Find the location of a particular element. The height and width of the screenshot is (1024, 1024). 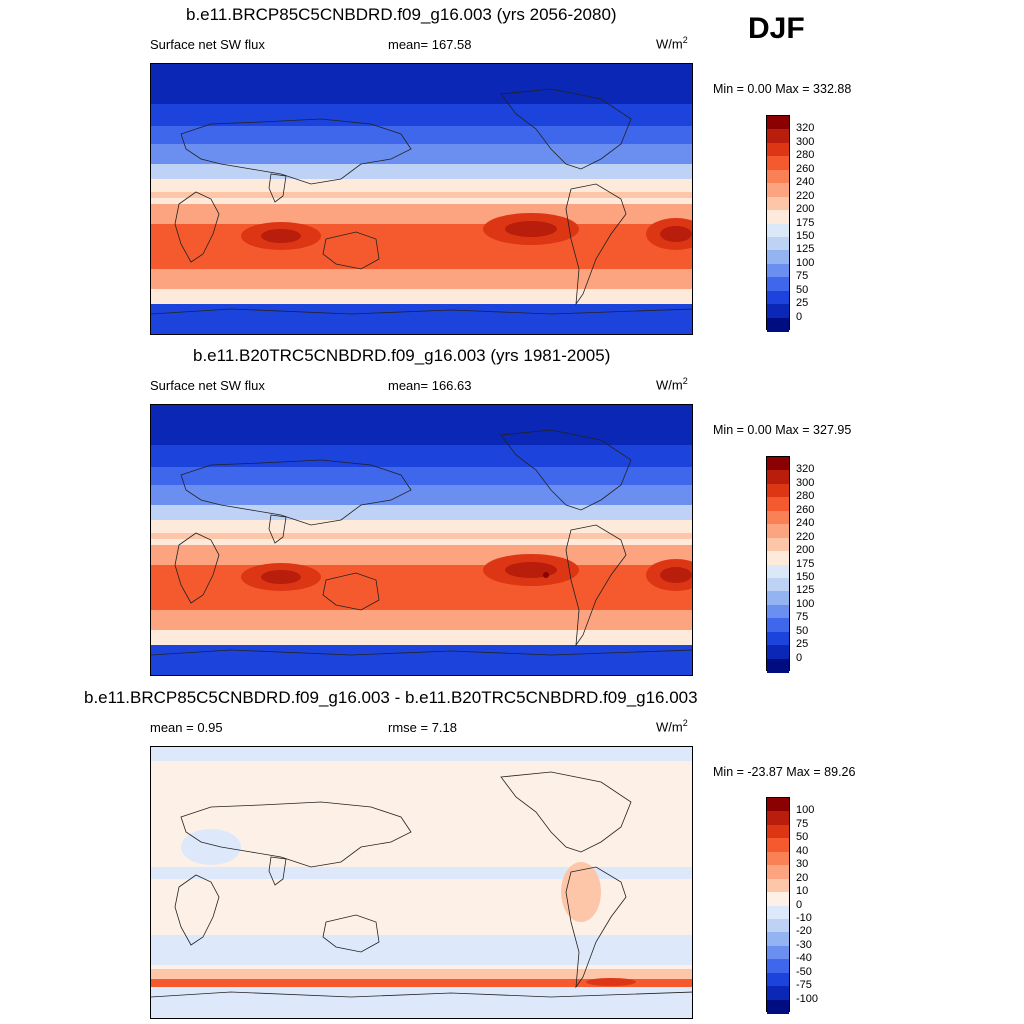

panel-2-variable-label: Surface net SW flux is located at coordinates (207, 385).